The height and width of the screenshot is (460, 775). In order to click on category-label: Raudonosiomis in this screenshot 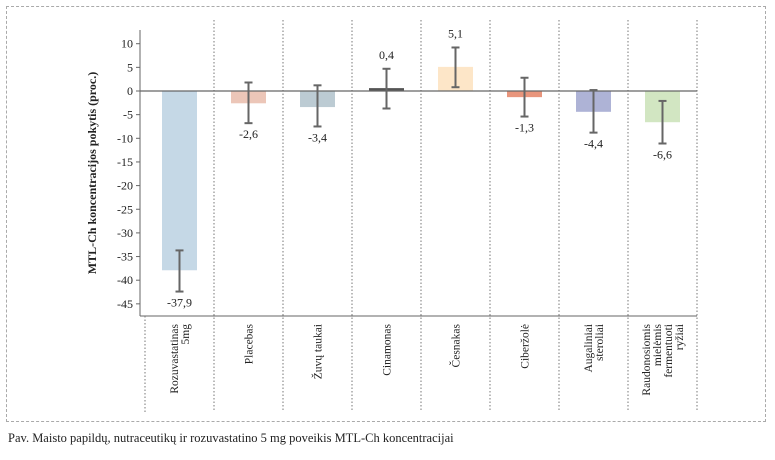, I will do `click(647, 359)`.